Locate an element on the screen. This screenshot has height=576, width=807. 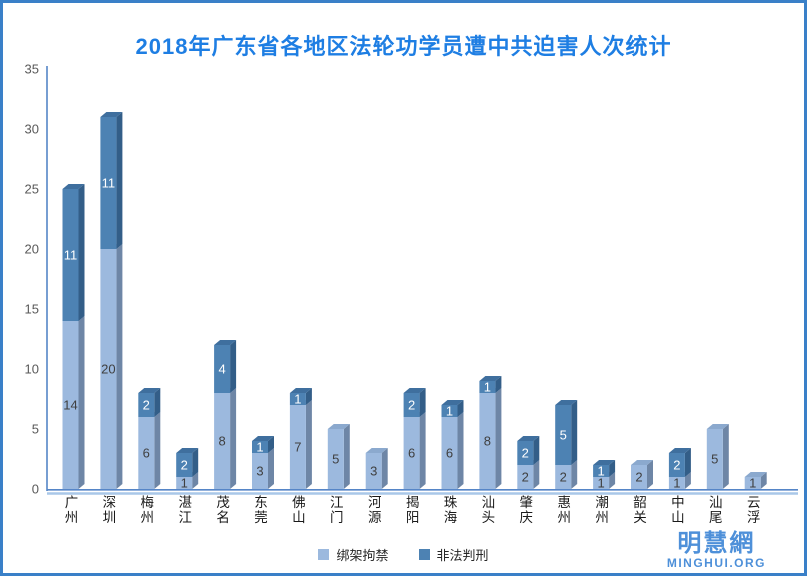
y-tick-label: 0 is located at coordinates (35, 489).